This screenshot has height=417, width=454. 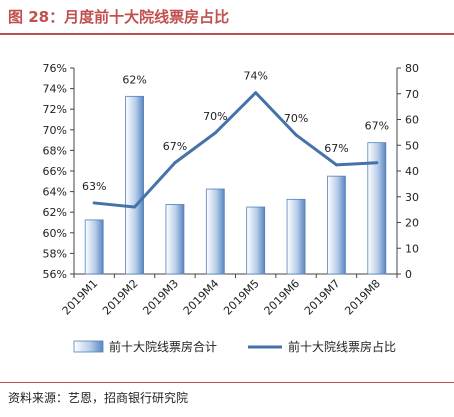 I want to click on left-tick-label: 68%, so click(x=55, y=150).